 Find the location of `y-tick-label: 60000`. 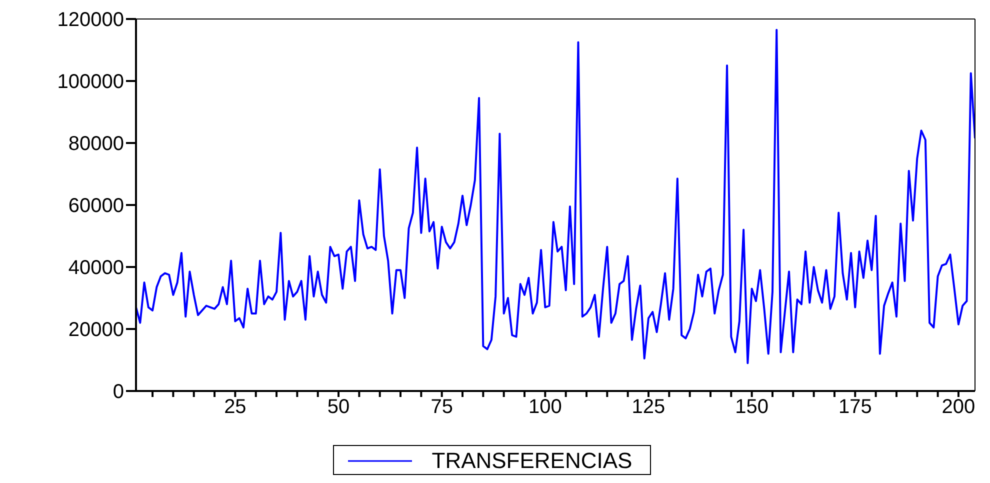

y-tick-label: 60000 is located at coordinates (96, 206).